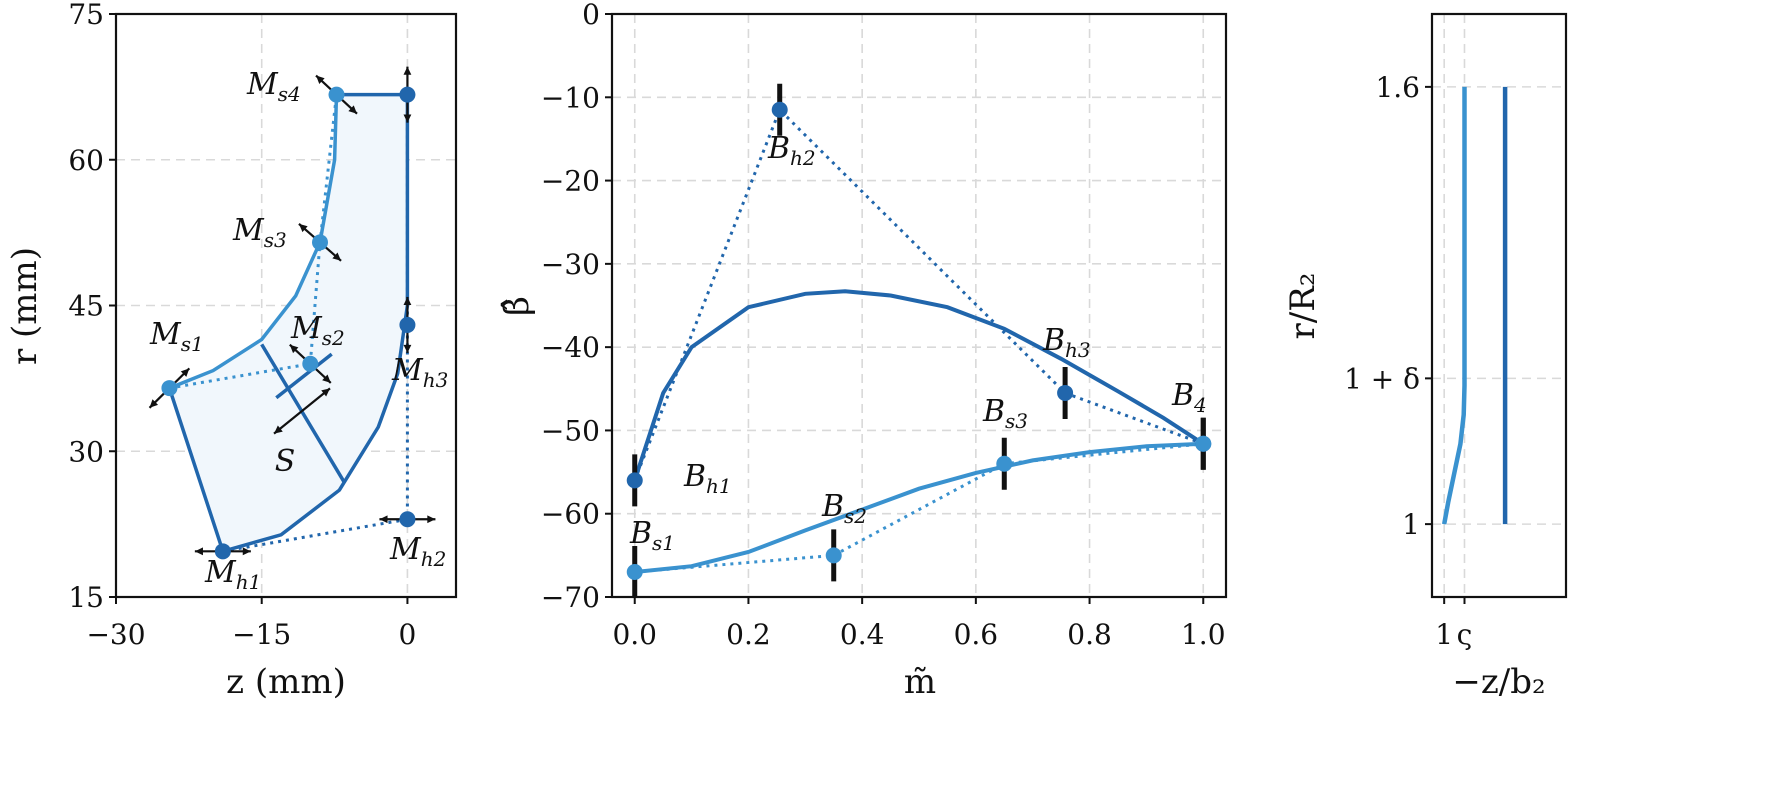 This screenshot has height=801, width=1775. Describe the element at coordinates (1444, 634) in the screenshot. I see `x-tick-label: 1` at that location.